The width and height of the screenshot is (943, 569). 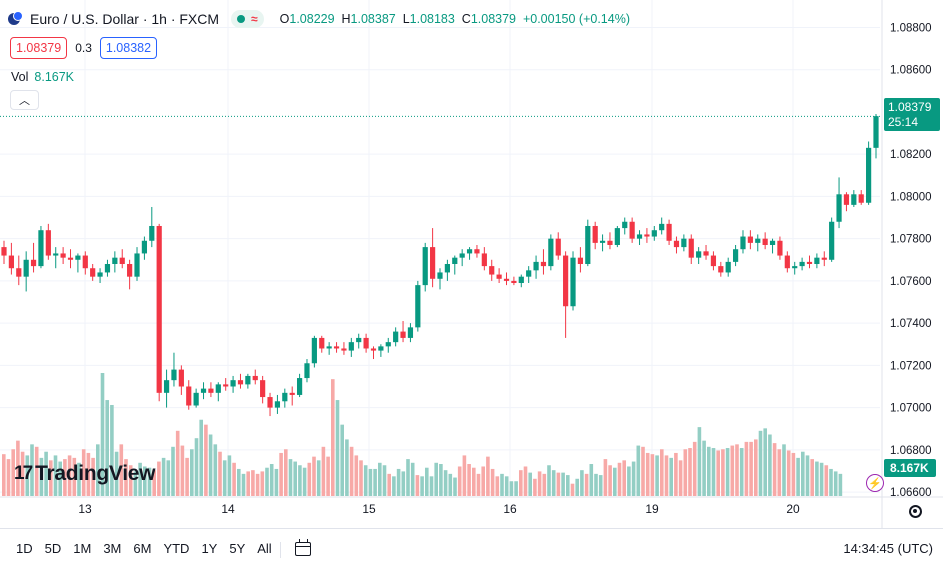 What do you see at coordinates (128, 48) in the screenshot?
I see `buy-button: 1.08382` at bounding box center [128, 48].